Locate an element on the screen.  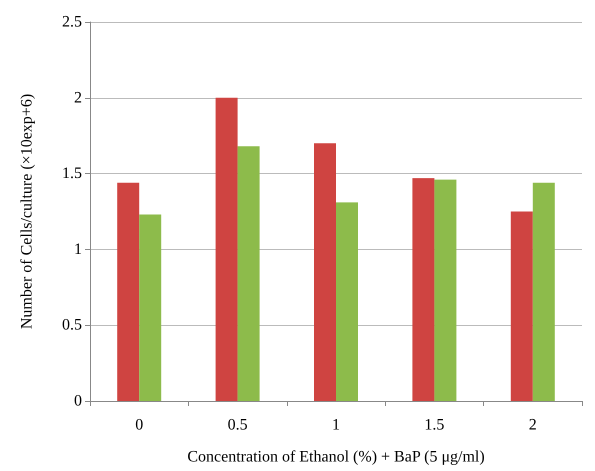
y-tick-label: 2.5 is located at coordinates (72, 22).